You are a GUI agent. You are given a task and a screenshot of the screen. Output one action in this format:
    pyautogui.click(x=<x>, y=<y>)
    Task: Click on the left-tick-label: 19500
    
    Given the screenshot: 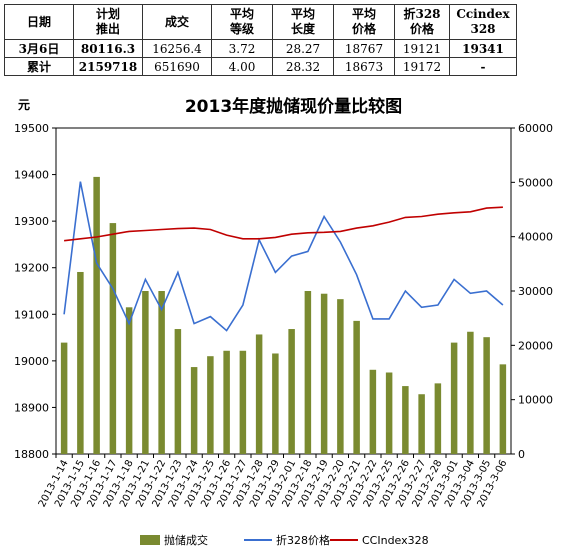 What is the action you would take?
    pyautogui.click(x=31, y=128)
    